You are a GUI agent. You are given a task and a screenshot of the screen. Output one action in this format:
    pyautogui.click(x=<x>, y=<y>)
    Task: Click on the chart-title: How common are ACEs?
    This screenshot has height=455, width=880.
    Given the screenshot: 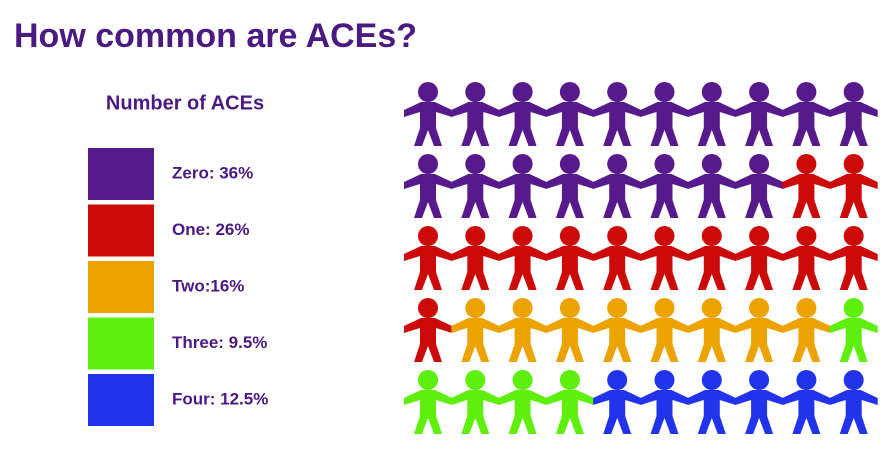 What is the action you would take?
    pyautogui.click(x=215, y=36)
    